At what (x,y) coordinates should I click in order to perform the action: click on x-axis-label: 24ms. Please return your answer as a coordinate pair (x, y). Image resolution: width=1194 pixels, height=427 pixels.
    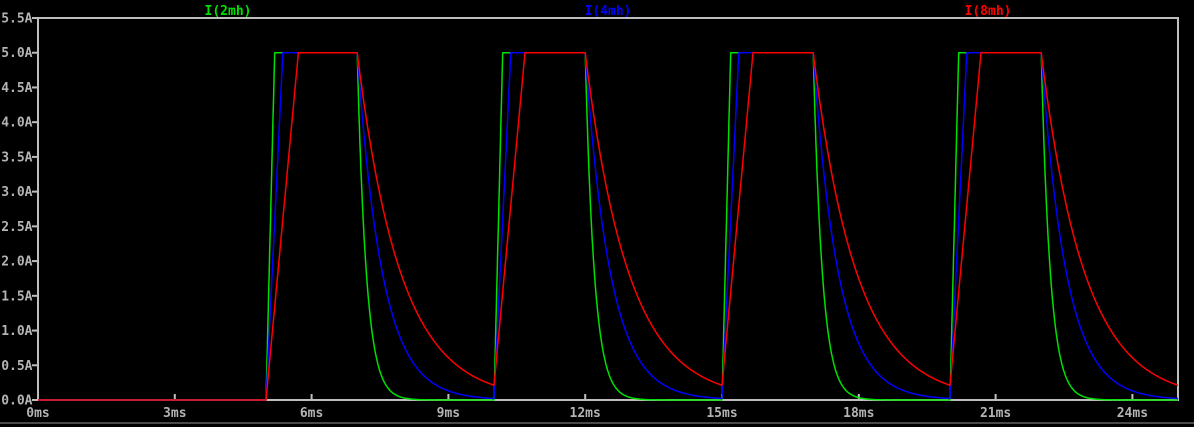
    Looking at the image, I should click on (1132, 413).